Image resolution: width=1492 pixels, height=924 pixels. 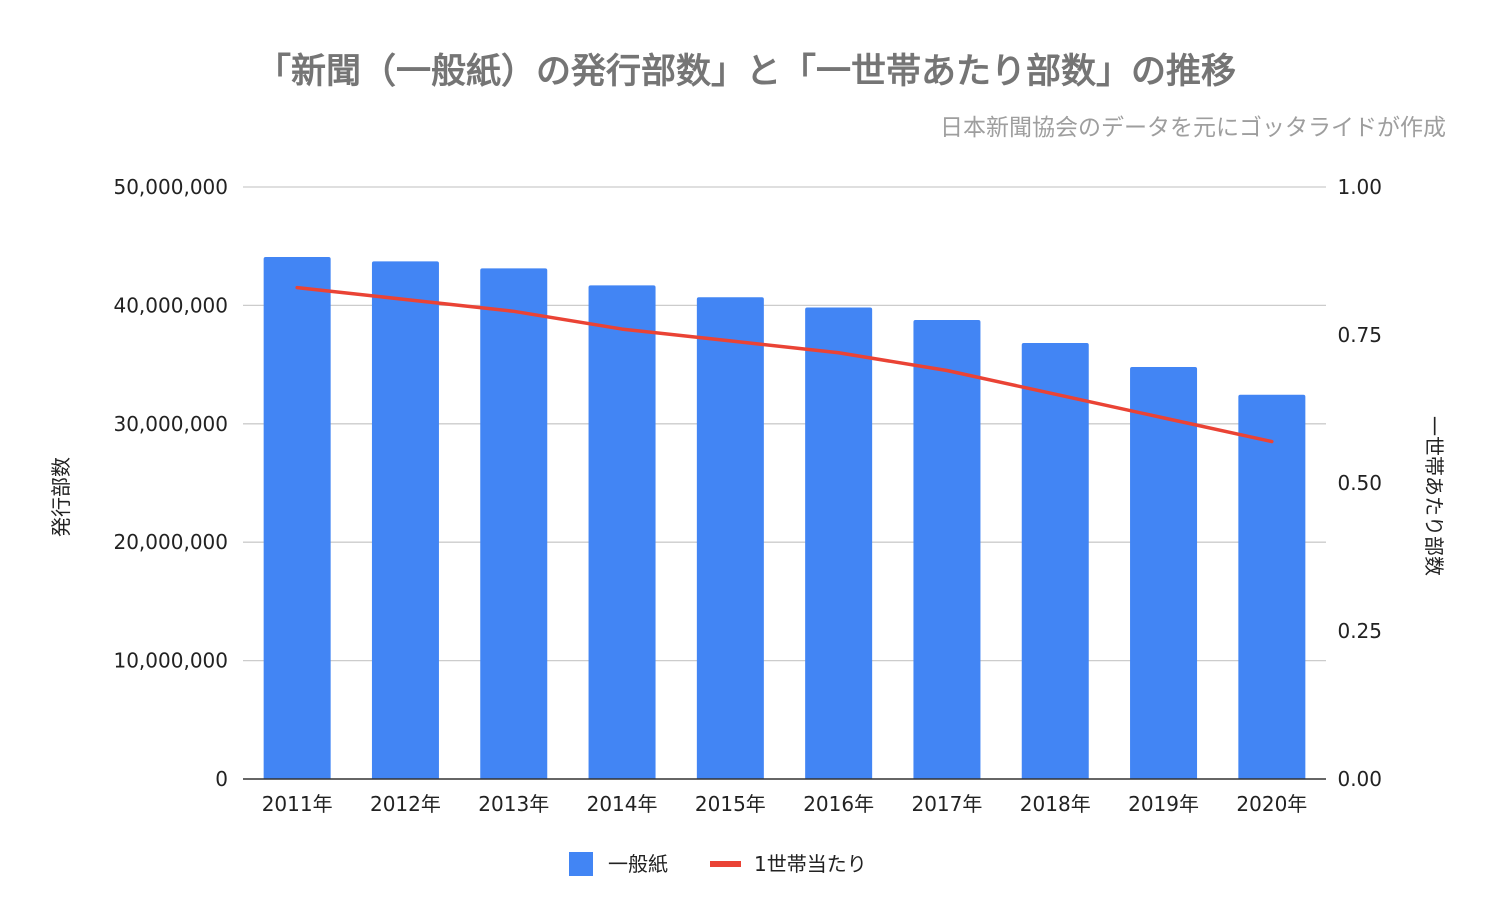 What do you see at coordinates (170, 542) in the screenshot?
I see `y-tick-label-left: 20,000,000` at bounding box center [170, 542].